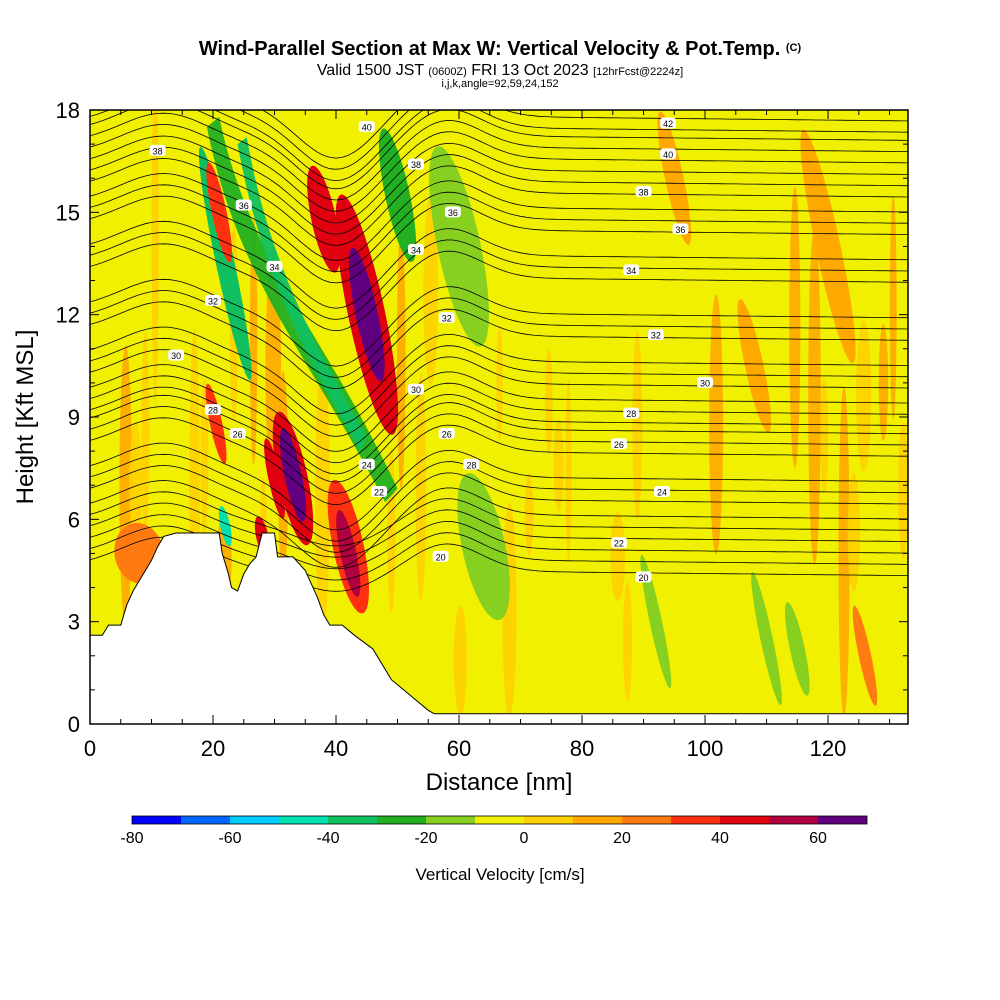  I want to click on x-axis-title: Distance [nm], so click(499, 782).